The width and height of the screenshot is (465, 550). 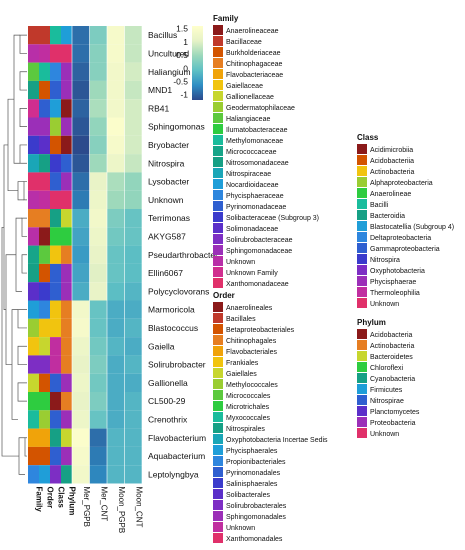 I want to click on legend-label: Unknown Family, so click(x=252, y=273).